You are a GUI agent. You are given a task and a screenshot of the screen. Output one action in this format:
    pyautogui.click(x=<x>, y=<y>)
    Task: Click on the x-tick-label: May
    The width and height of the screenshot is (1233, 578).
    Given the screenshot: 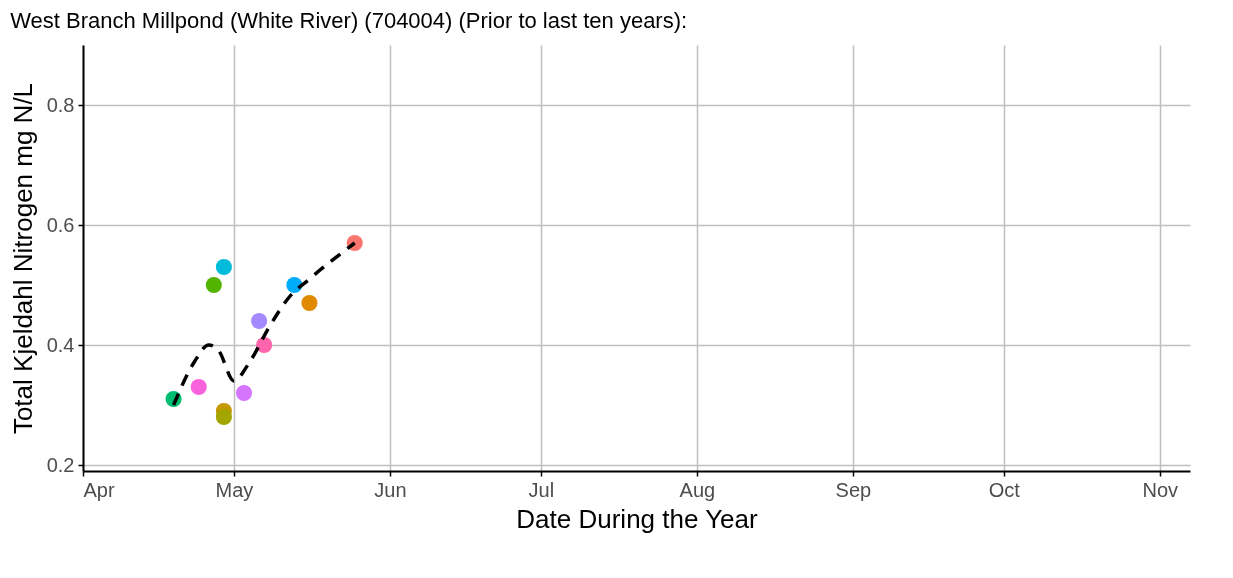 What is the action you would take?
    pyautogui.click(x=234, y=489)
    